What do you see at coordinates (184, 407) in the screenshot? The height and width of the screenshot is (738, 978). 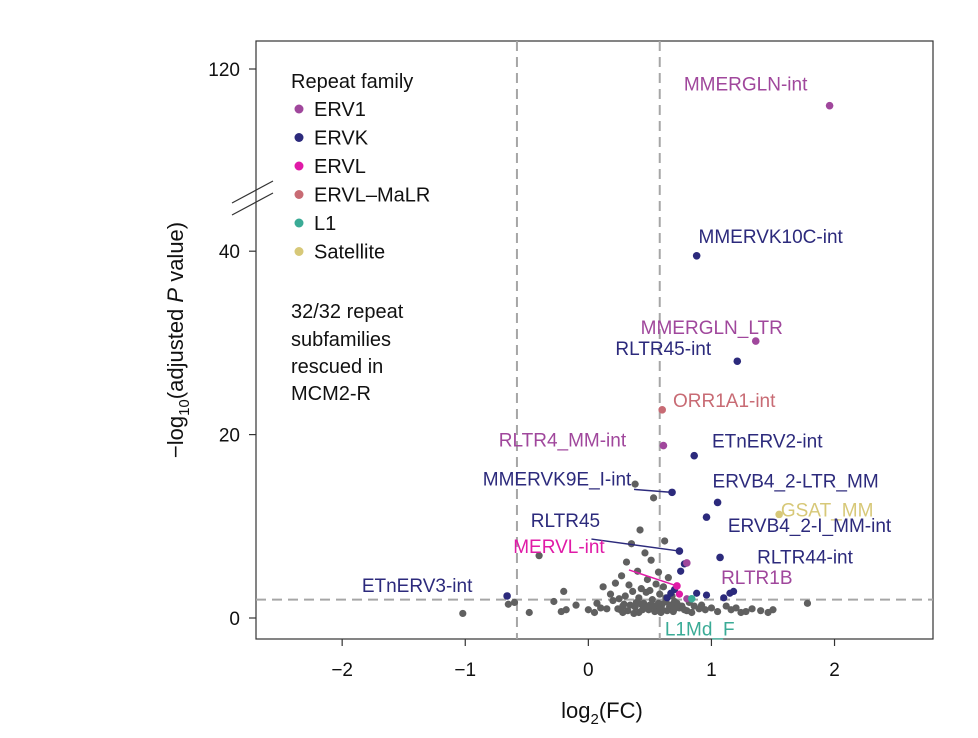 I see `y-axis-label-subscript: 10` at bounding box center [184, 407].